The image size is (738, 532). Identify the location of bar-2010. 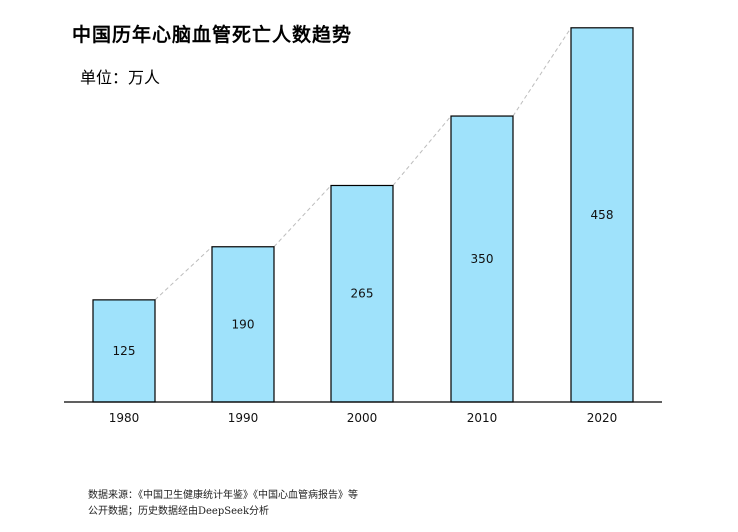
(482, 259).